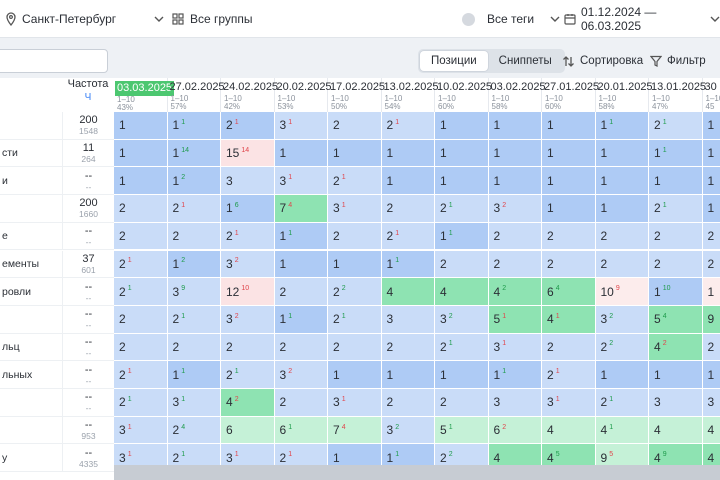 The width and height of the screenshot is (720, 480). Describe the element at coordinates (144, 95) in the screenshot. I see `date-column-header: 03.03.2025 1–10 43%` at that location.